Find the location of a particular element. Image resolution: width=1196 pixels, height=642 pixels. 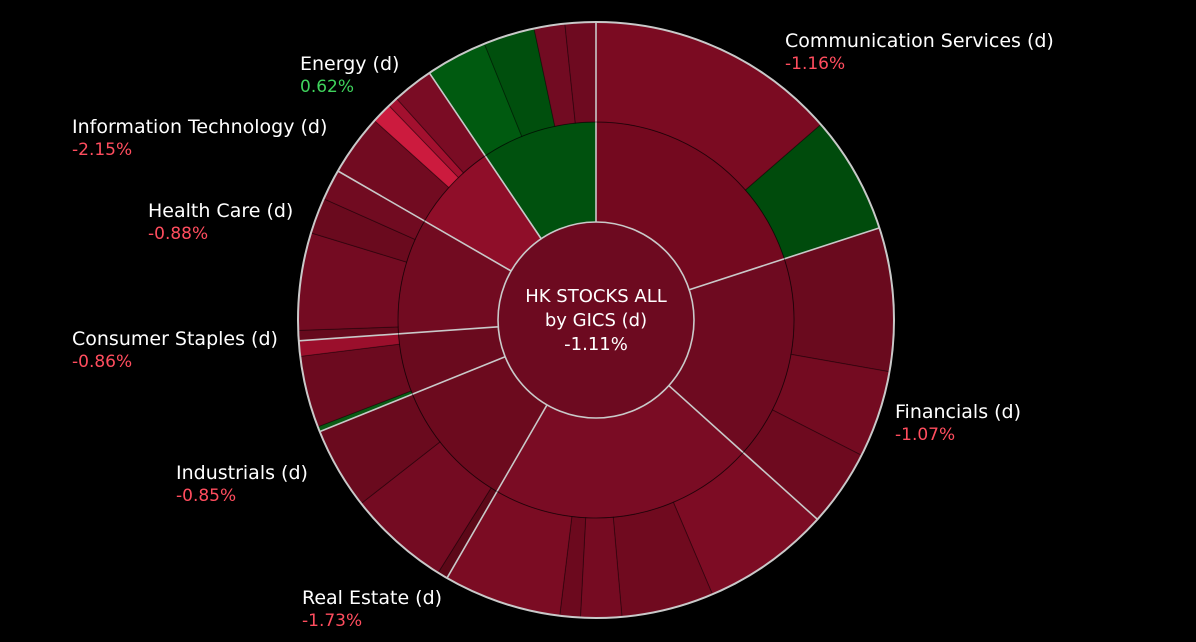

sector-change: -1.73% is located at coordinates (332, 621).